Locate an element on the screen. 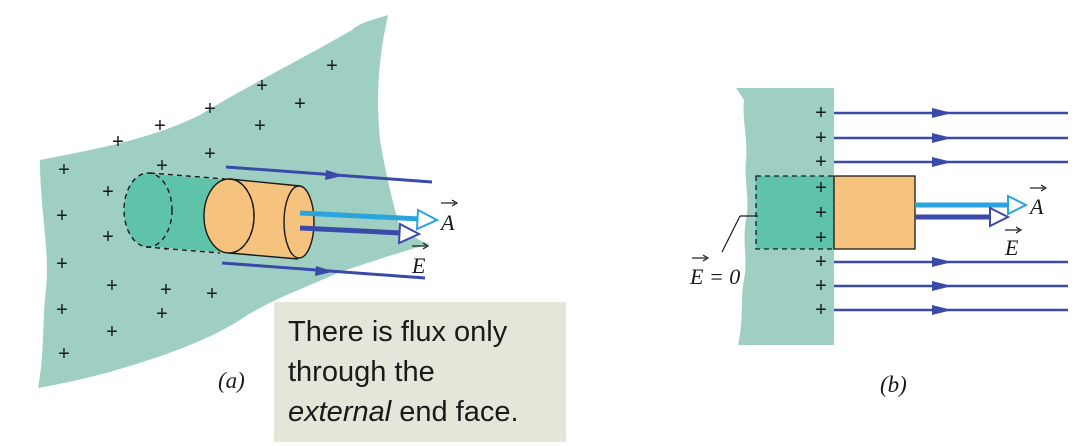 This screenshot has height=446, width=1089. panel-label-a: (a) is located at coordinates (231, 380).